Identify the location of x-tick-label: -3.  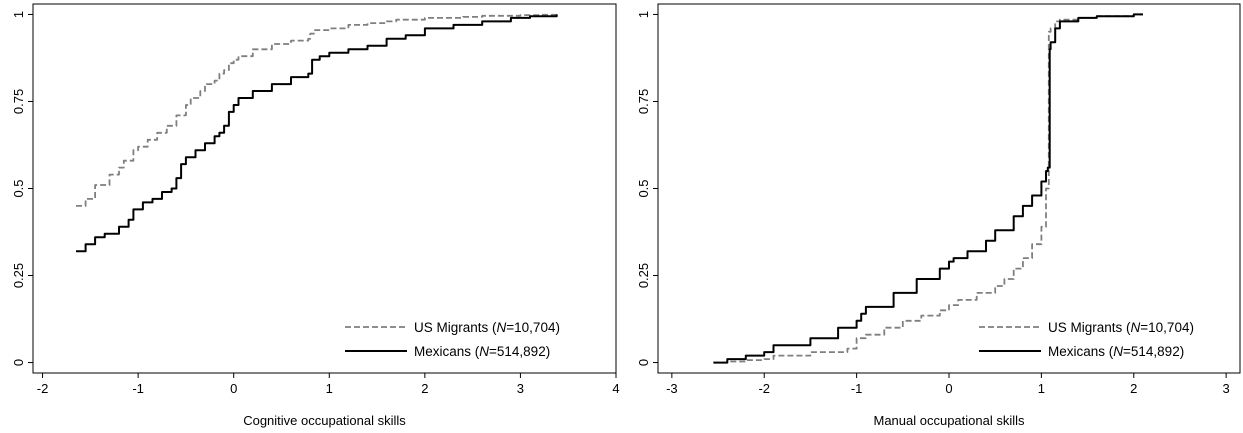
(672, 388).